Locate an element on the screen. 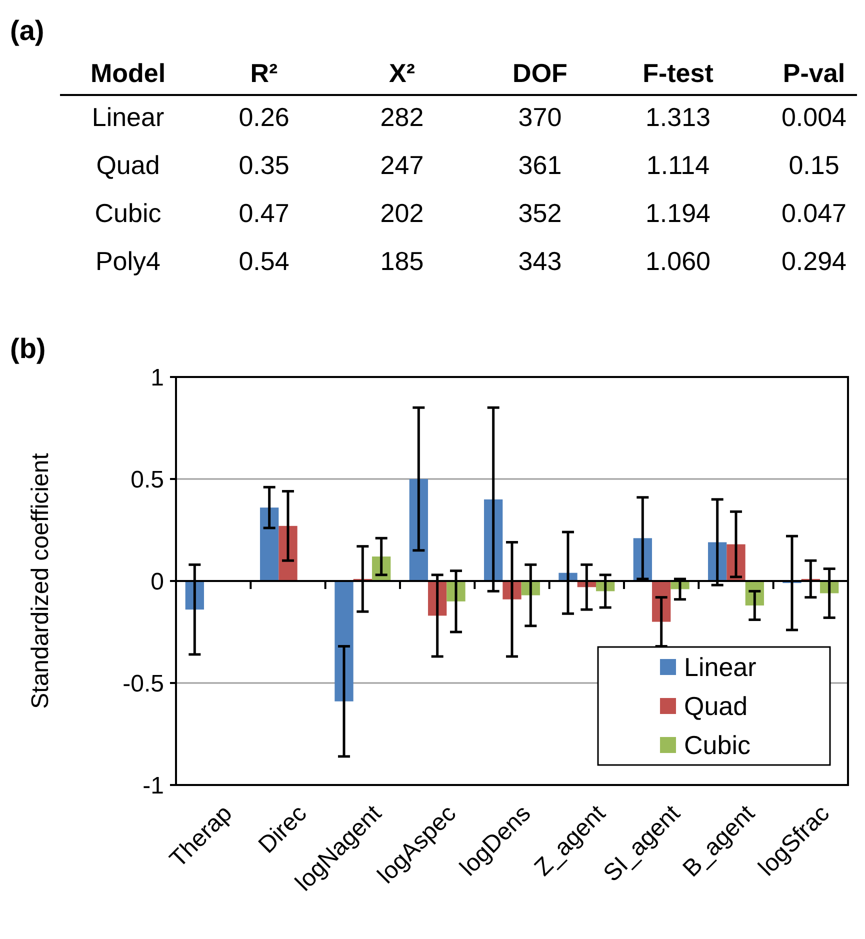  y-tick-label: 0 is located at coordinates (157, 582).